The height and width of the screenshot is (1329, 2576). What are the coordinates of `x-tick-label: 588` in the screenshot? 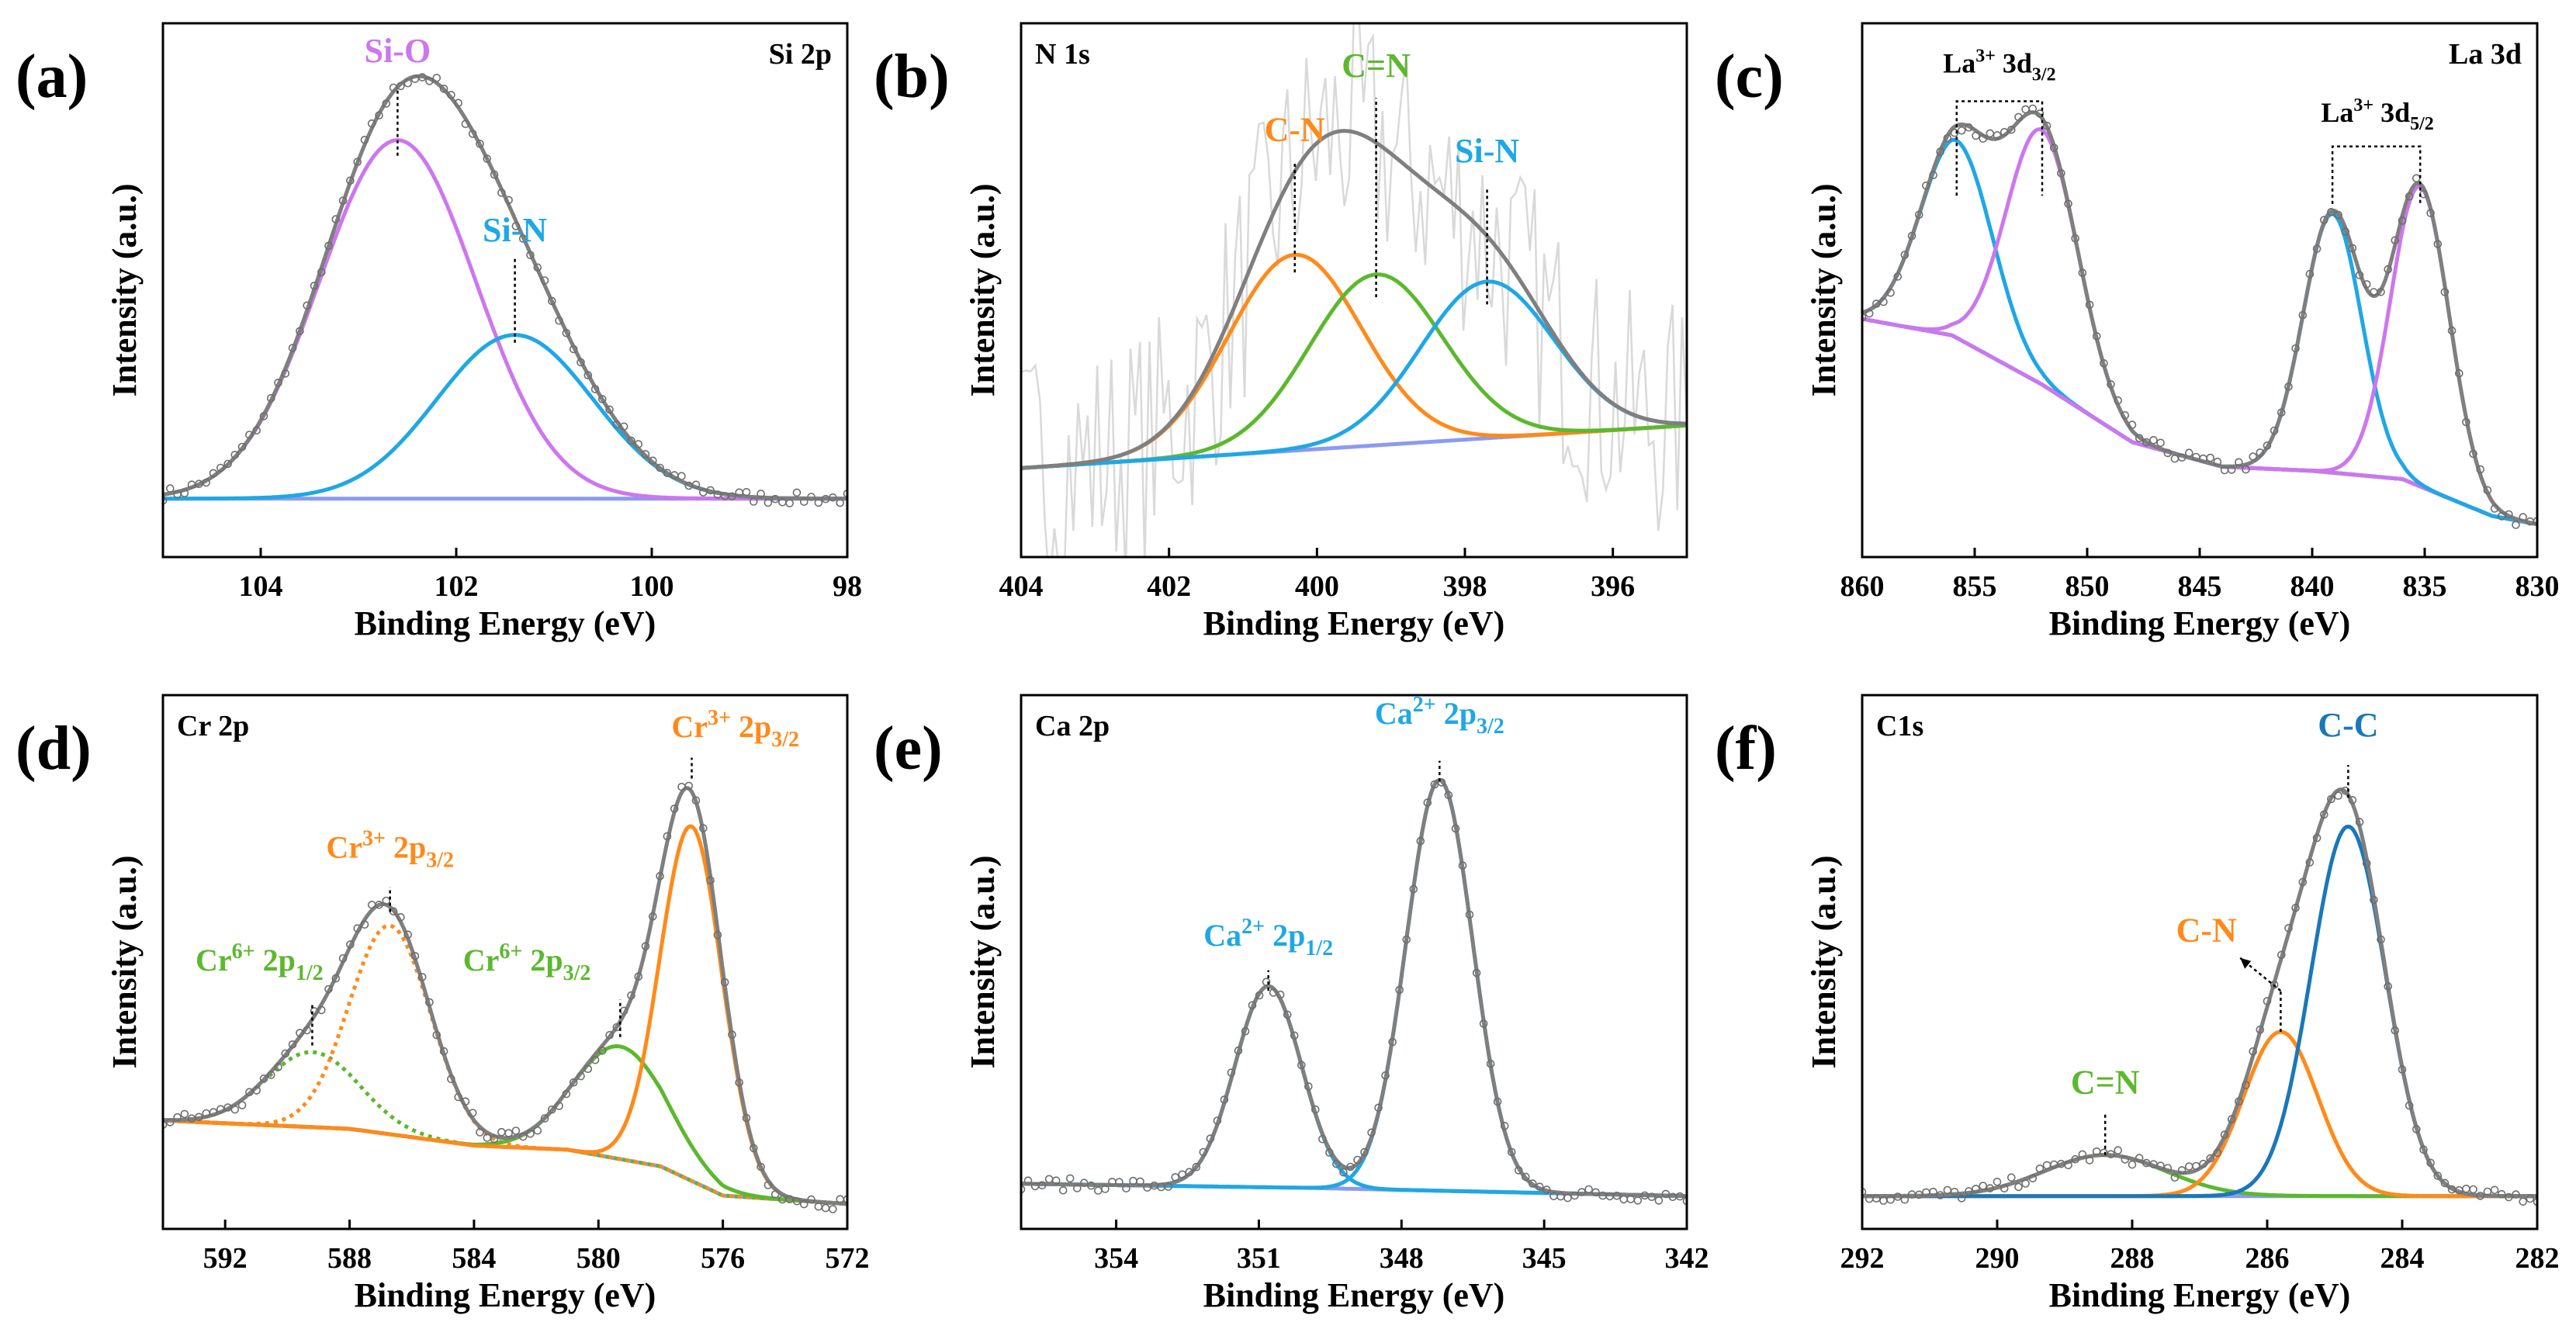 It's located at (349, 1258).